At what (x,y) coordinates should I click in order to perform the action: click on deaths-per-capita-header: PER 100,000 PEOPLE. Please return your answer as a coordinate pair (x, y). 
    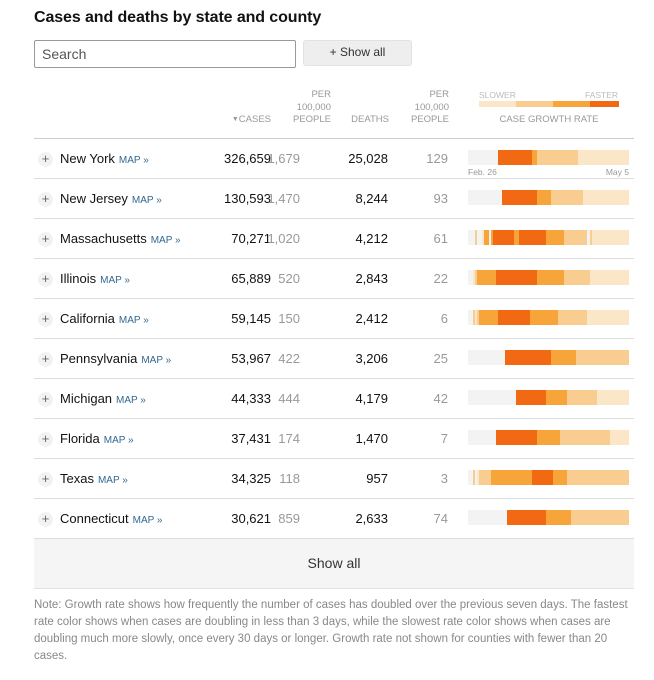
    Looking at the image, I should click on (430, 108).